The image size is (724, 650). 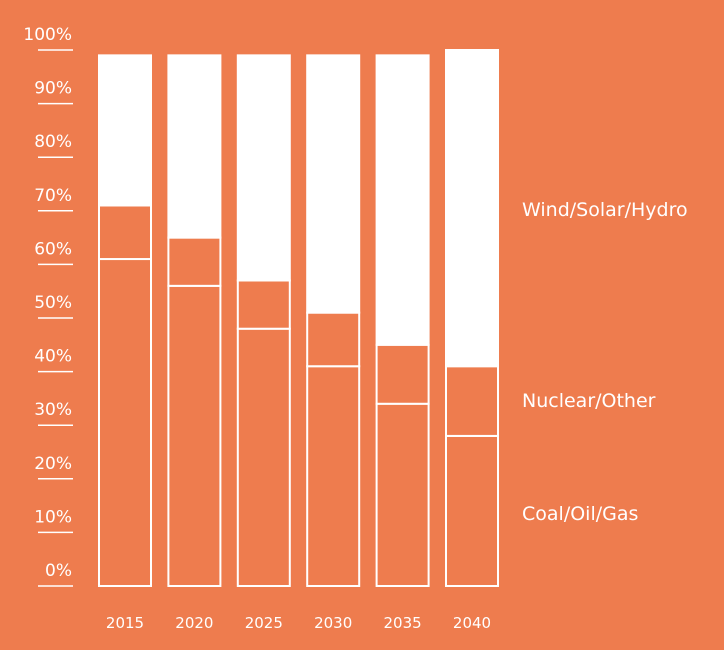 What do you see at coordinates (472, 623) in the screenshot?
I see `x-tick-label: 2040` at bounding box center [472, 623].